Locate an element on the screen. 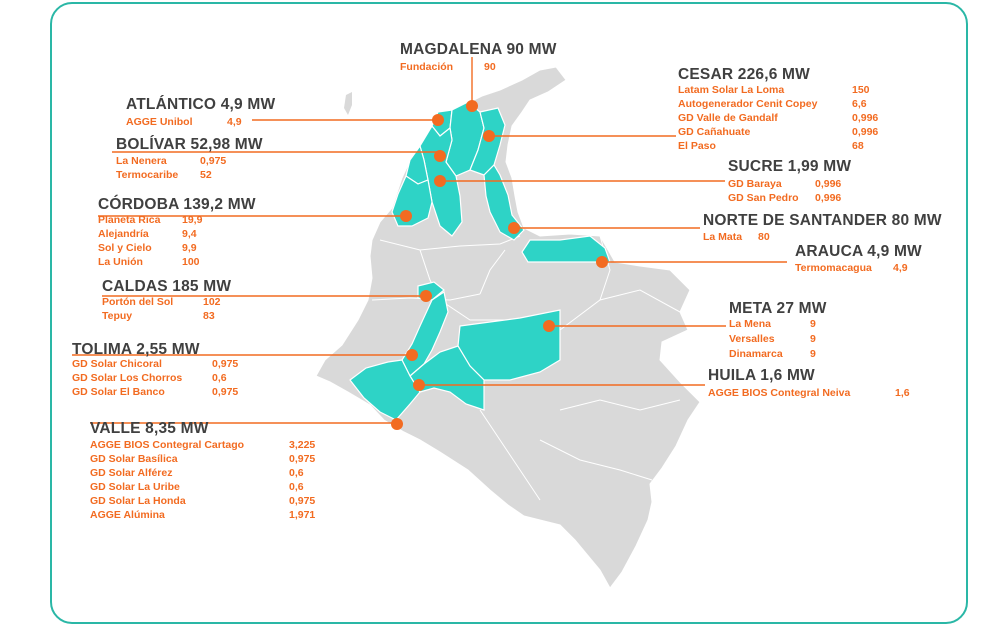 The height and width of the screenshot is (634, 991). region-title-bolivar: BOLÍVAR 52,98 MW is located at coordinates (189, 144).